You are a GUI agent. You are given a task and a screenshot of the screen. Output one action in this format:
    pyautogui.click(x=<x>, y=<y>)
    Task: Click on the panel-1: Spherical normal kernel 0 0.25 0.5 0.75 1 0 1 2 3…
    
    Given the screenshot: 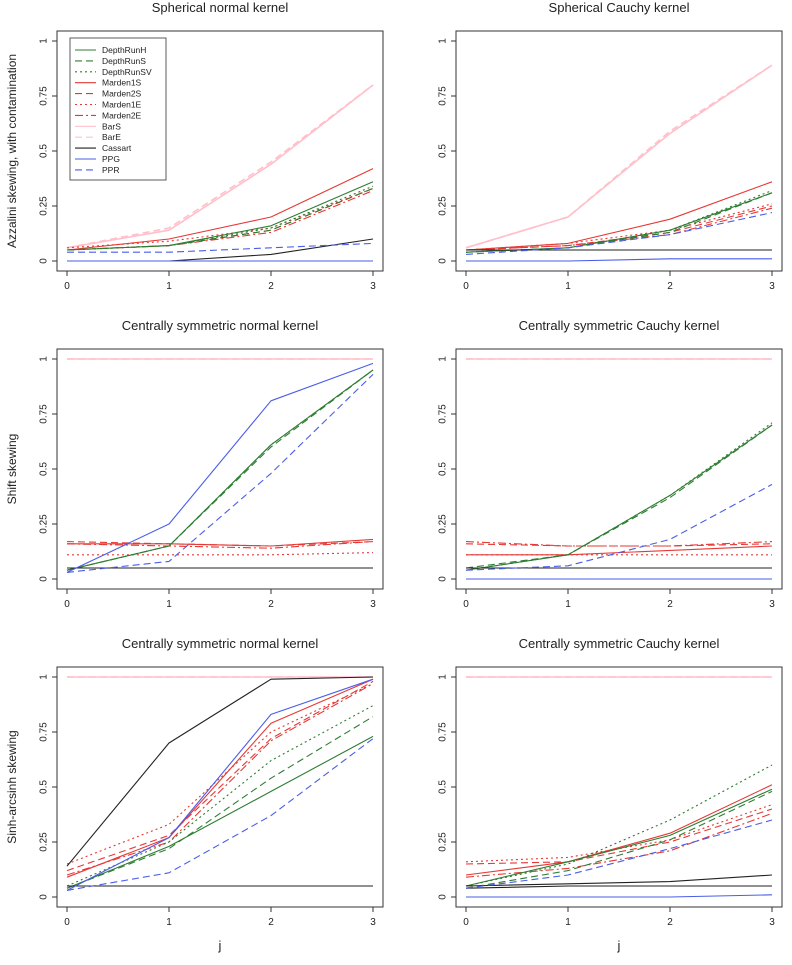 What is the action you would take?
    pyautogui.click(x=194, y=146)
    